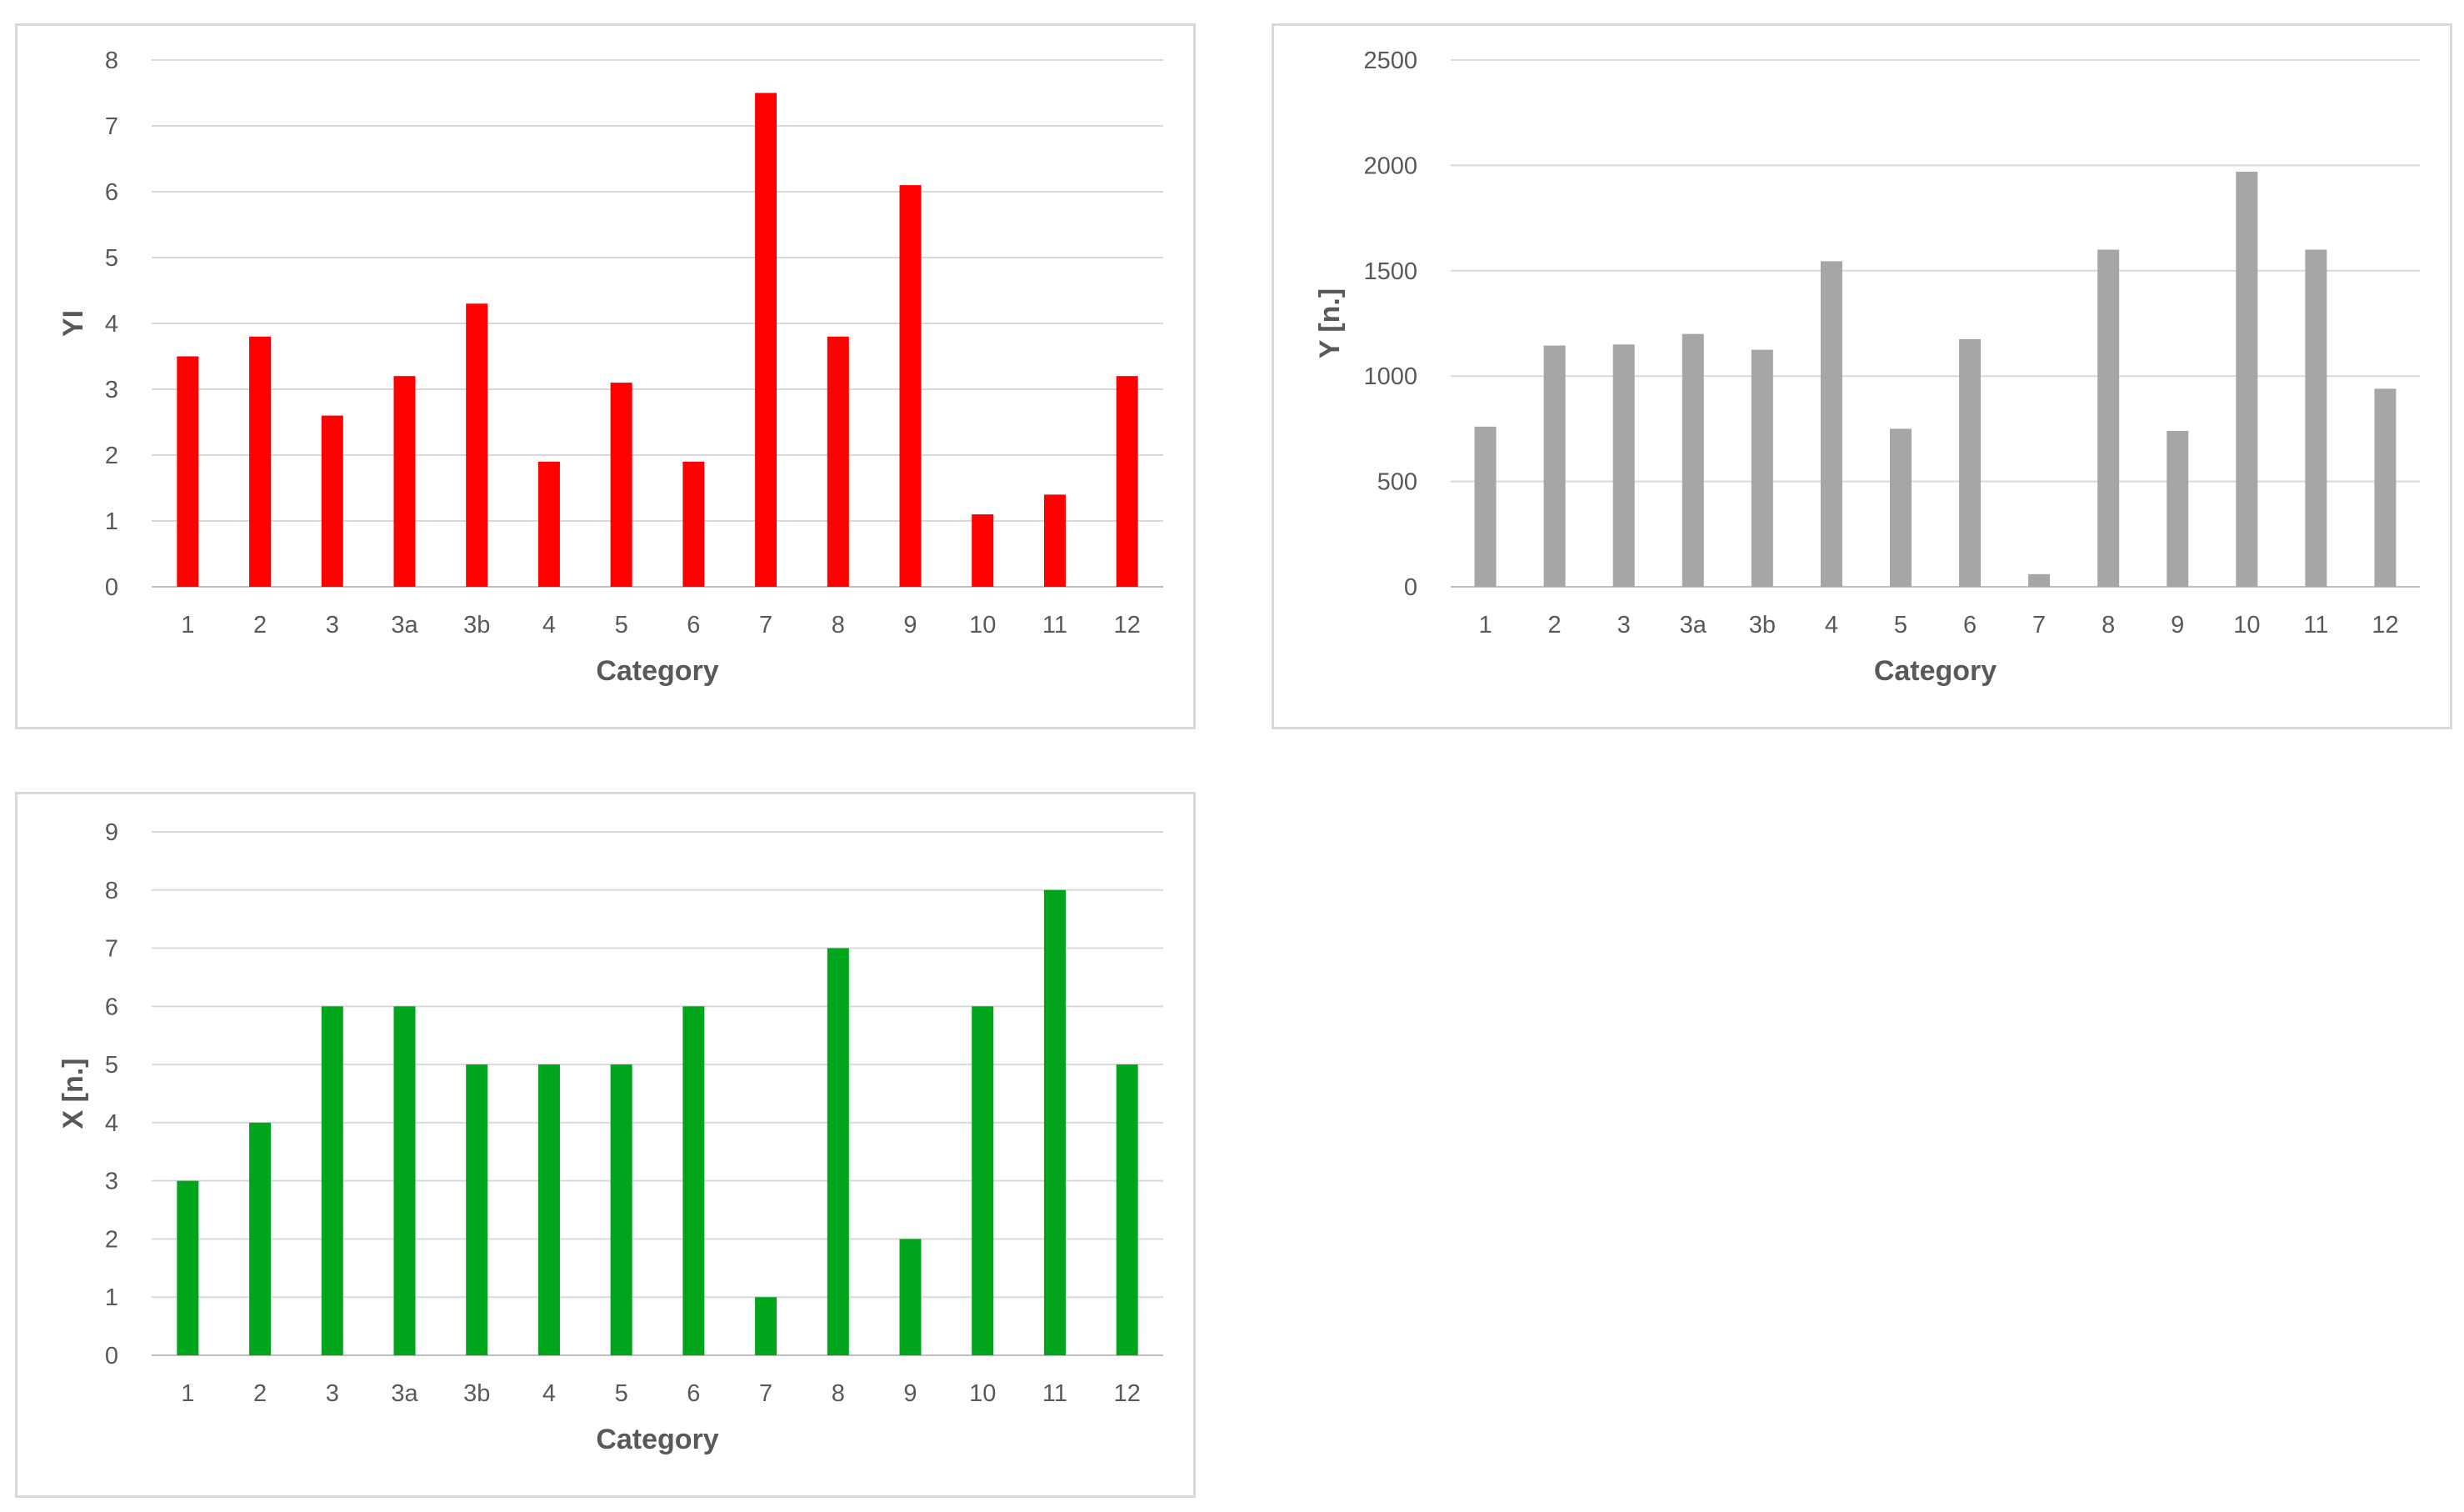 The width and height of the screenshot is (2464, 1512). Describe the element at coordinates (73, 1094) in the screenshot. I see `y-axis-title: X [n.]` at that location.